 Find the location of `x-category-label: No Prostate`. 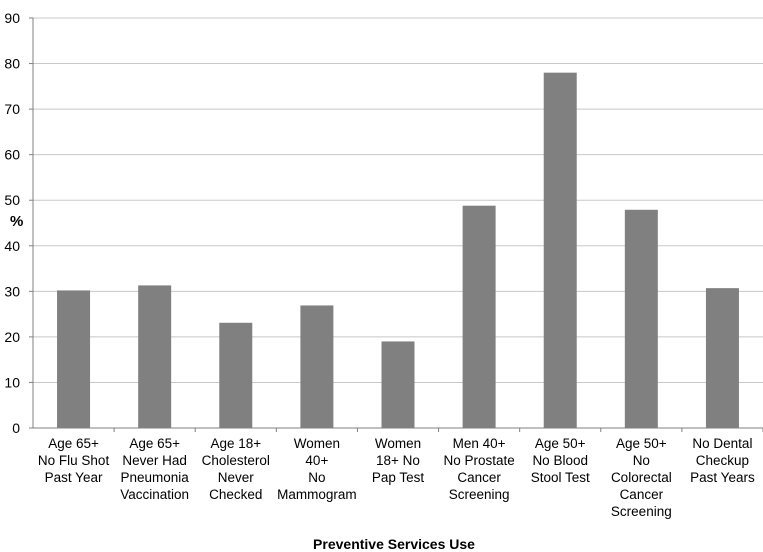

x-category-label: No Prostate is located at coordinates (478, 460).